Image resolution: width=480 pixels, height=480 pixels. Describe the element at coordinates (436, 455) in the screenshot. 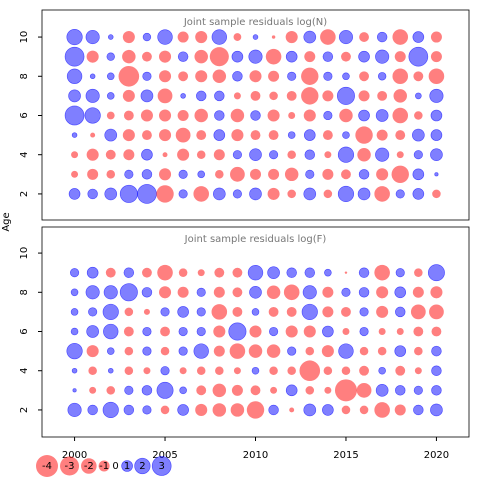

I see `x-tick-label: 2020` at that location.